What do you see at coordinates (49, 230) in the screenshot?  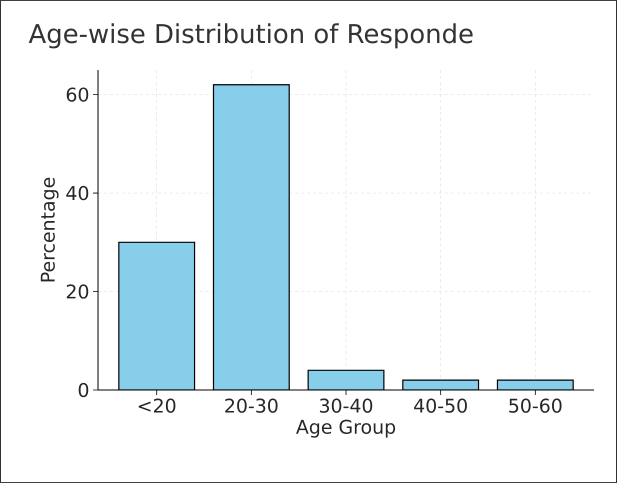 I see `y-axis-title: Percentage` at bounding box center [49, 230].